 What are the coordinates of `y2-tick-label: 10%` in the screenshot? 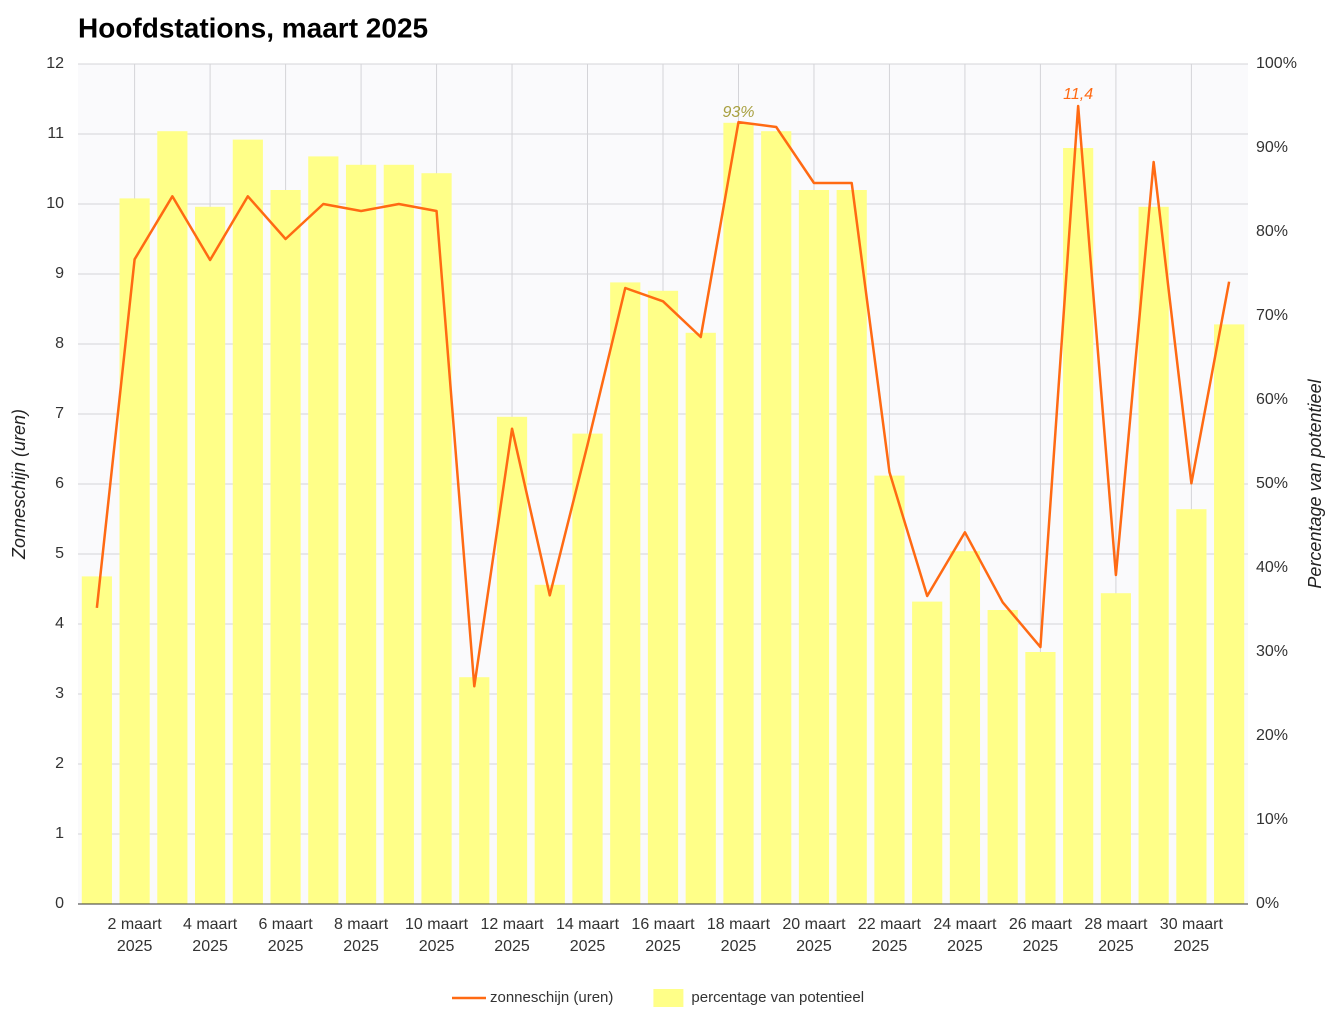 It's located at (1272, 819).